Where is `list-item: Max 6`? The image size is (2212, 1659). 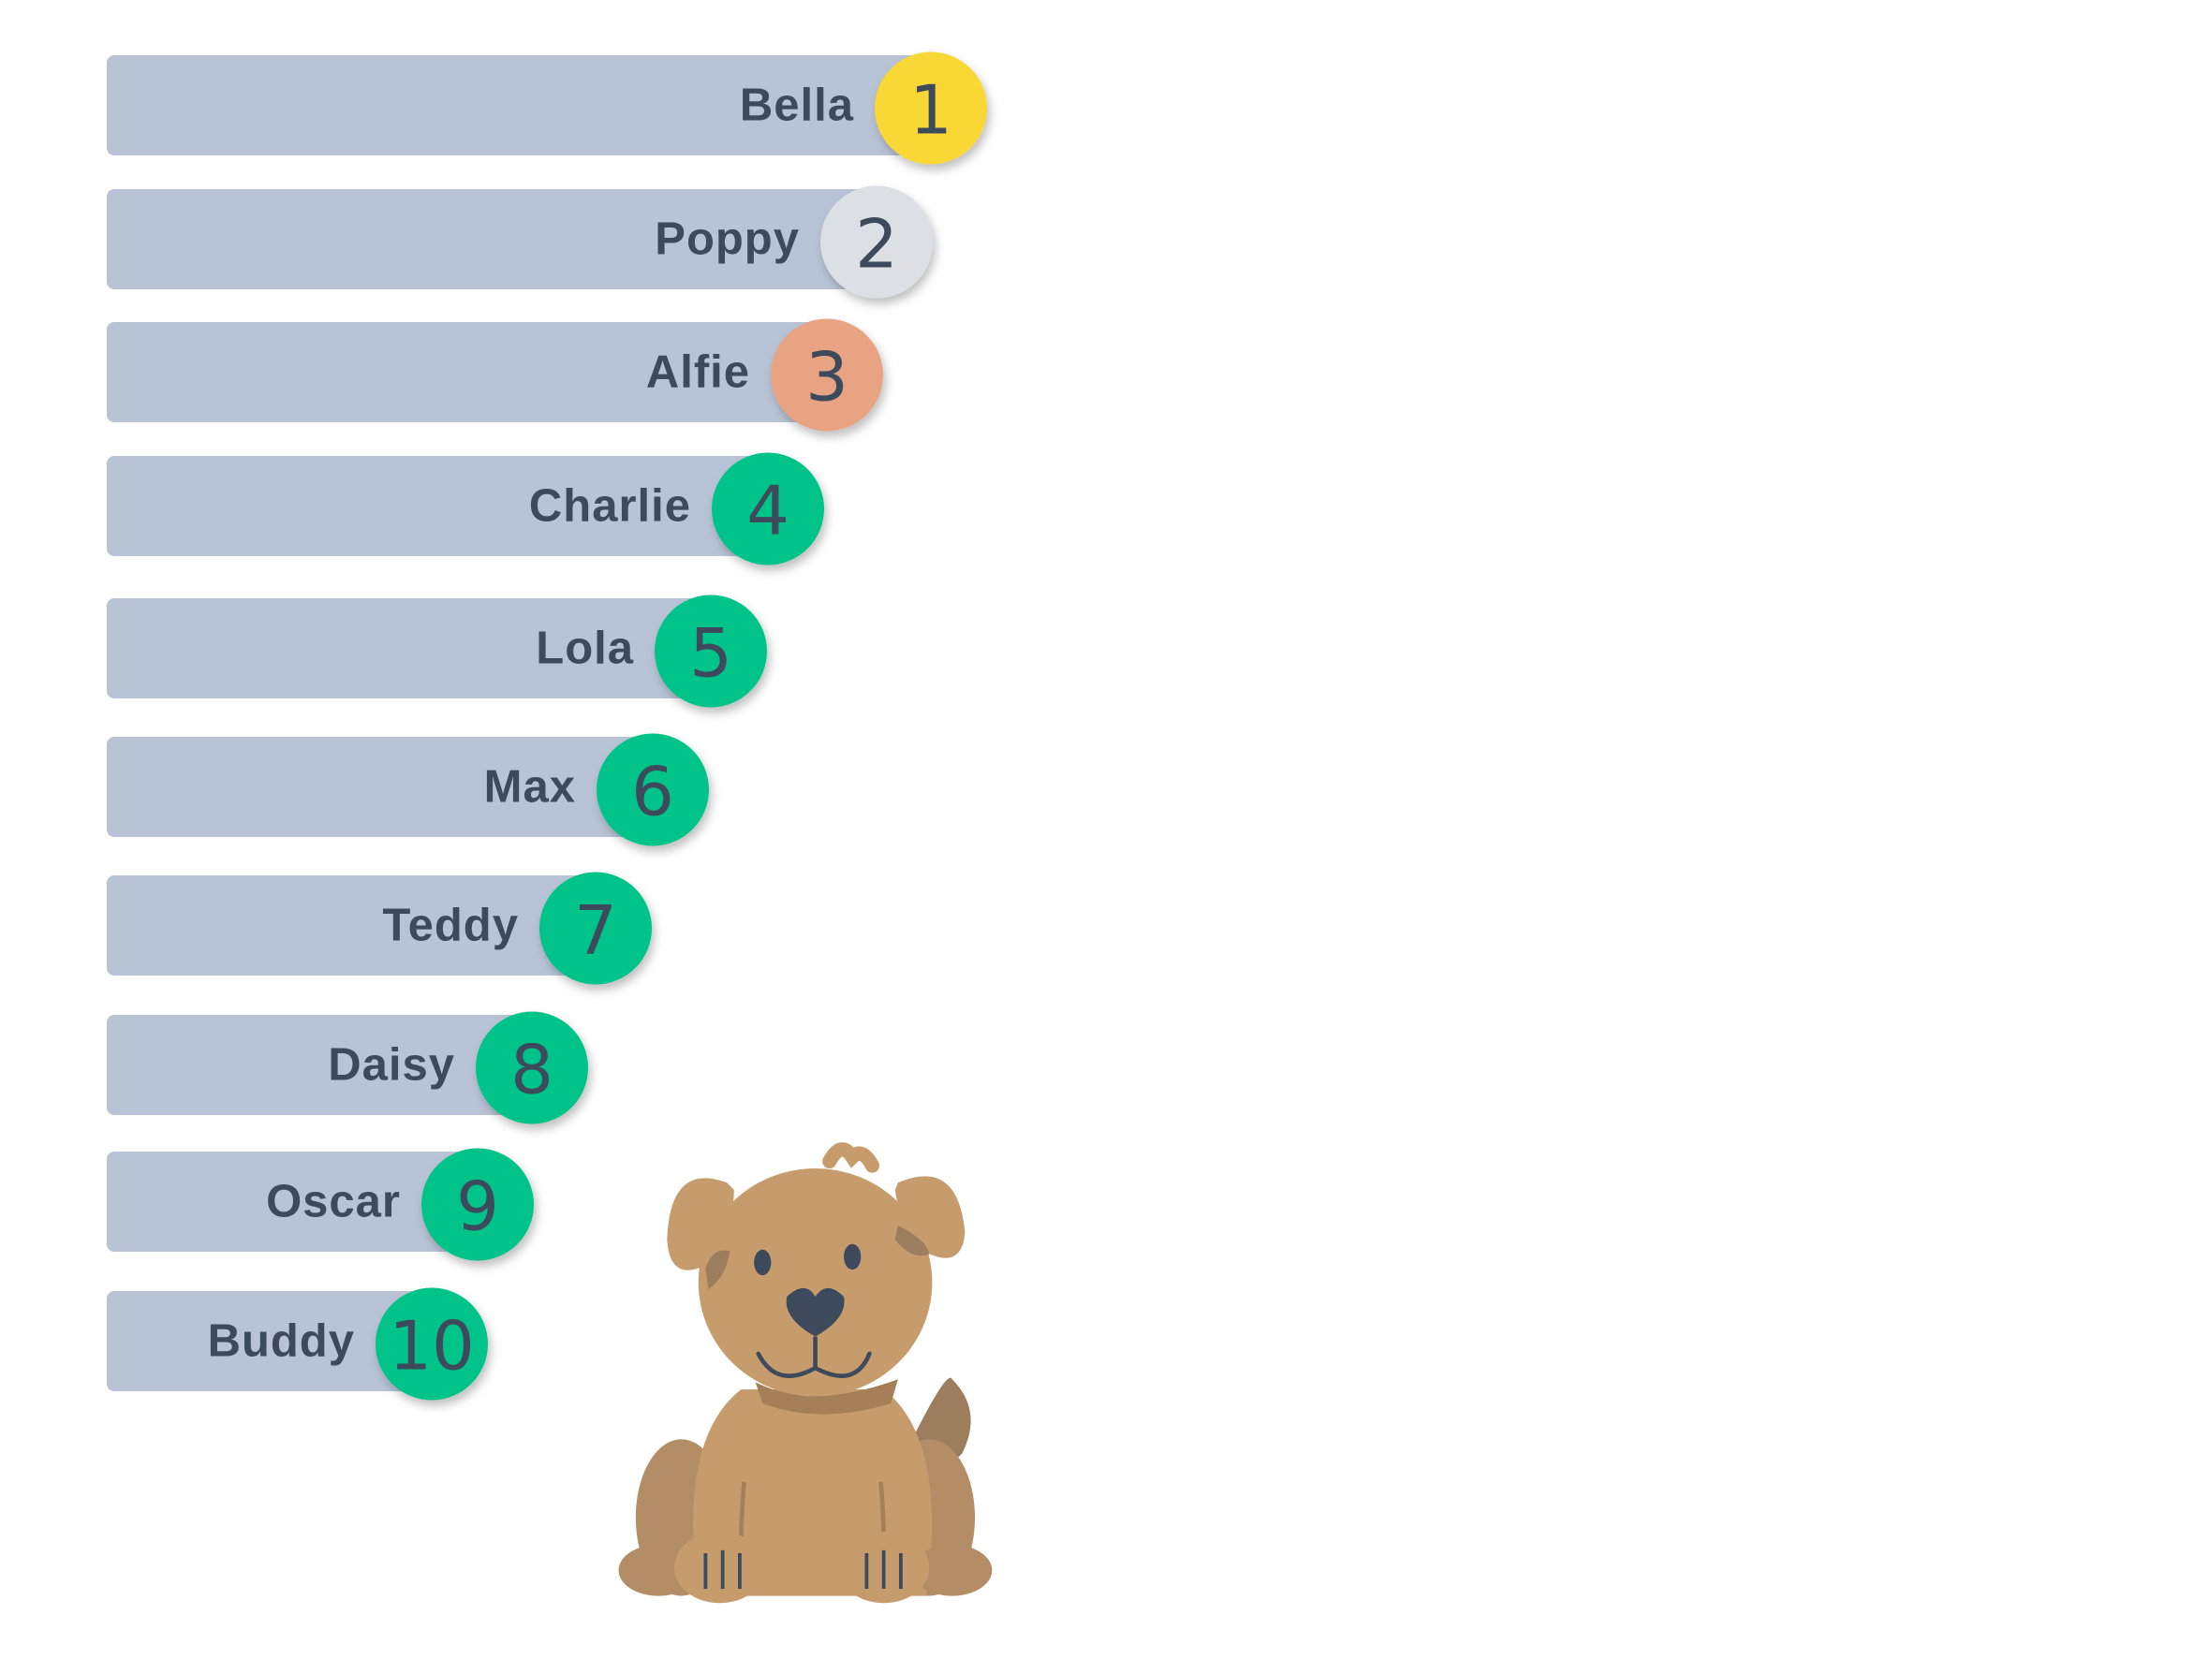
list-item: Max 6 is located at coordinates (408, 789).